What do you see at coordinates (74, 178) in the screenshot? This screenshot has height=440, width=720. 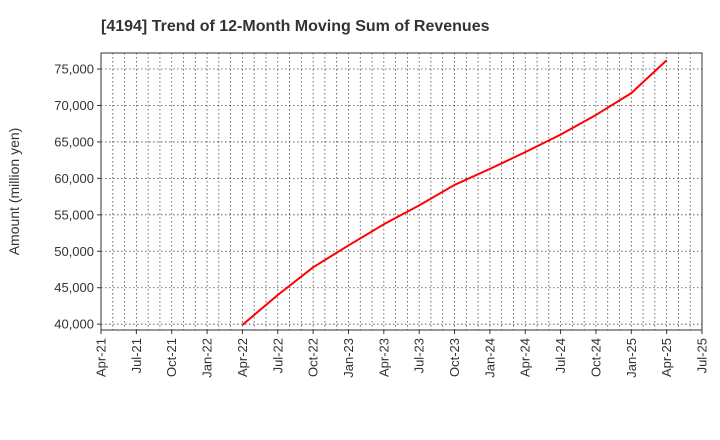 I see `y-tick-label: 60,000` at bounding box center [74, 178].